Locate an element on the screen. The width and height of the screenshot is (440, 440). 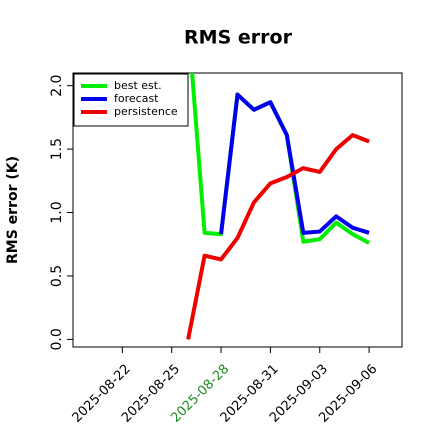
y-tick-label: 0.5 is located at coordinates (57, 276).